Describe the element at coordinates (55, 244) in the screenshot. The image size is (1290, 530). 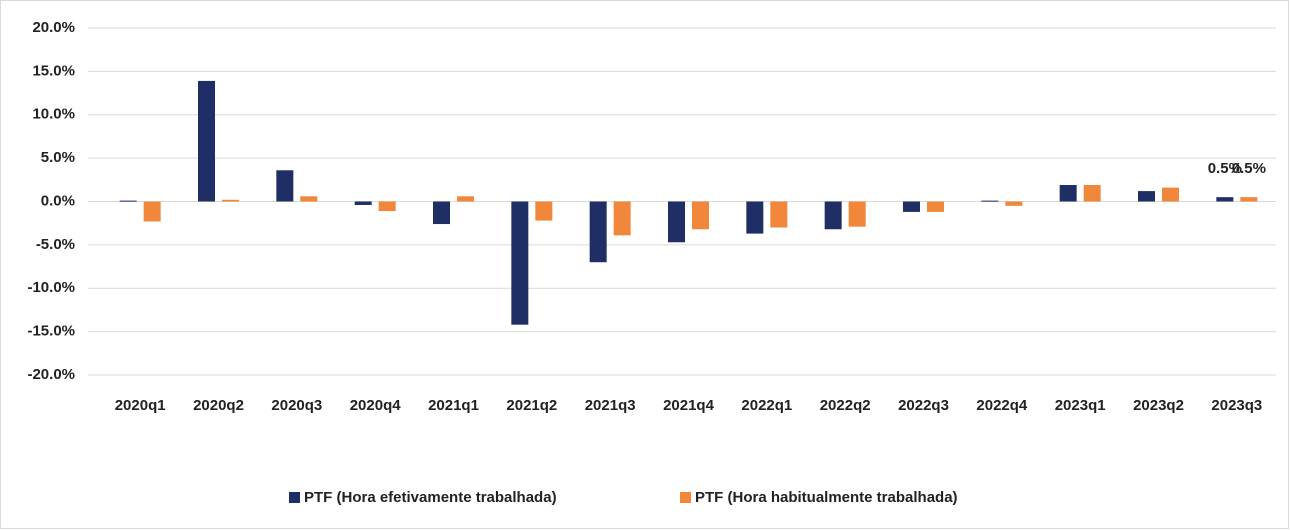
I see `y-tick-label: -5.0%` at that location.